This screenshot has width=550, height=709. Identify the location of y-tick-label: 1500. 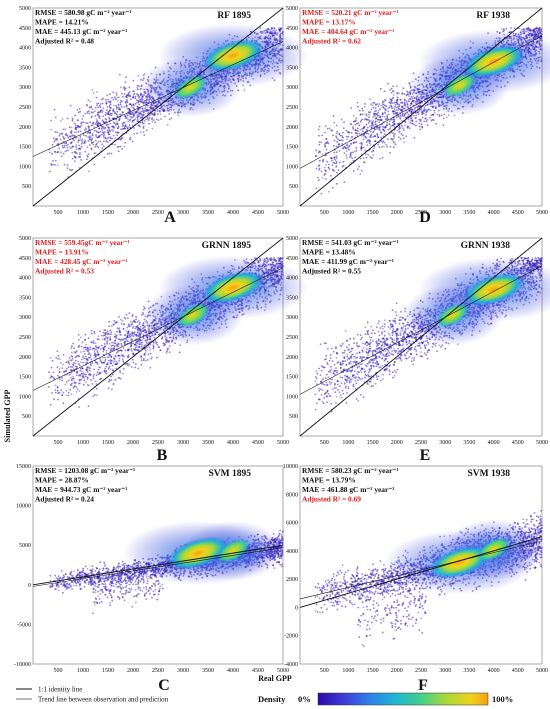
(25, 148).